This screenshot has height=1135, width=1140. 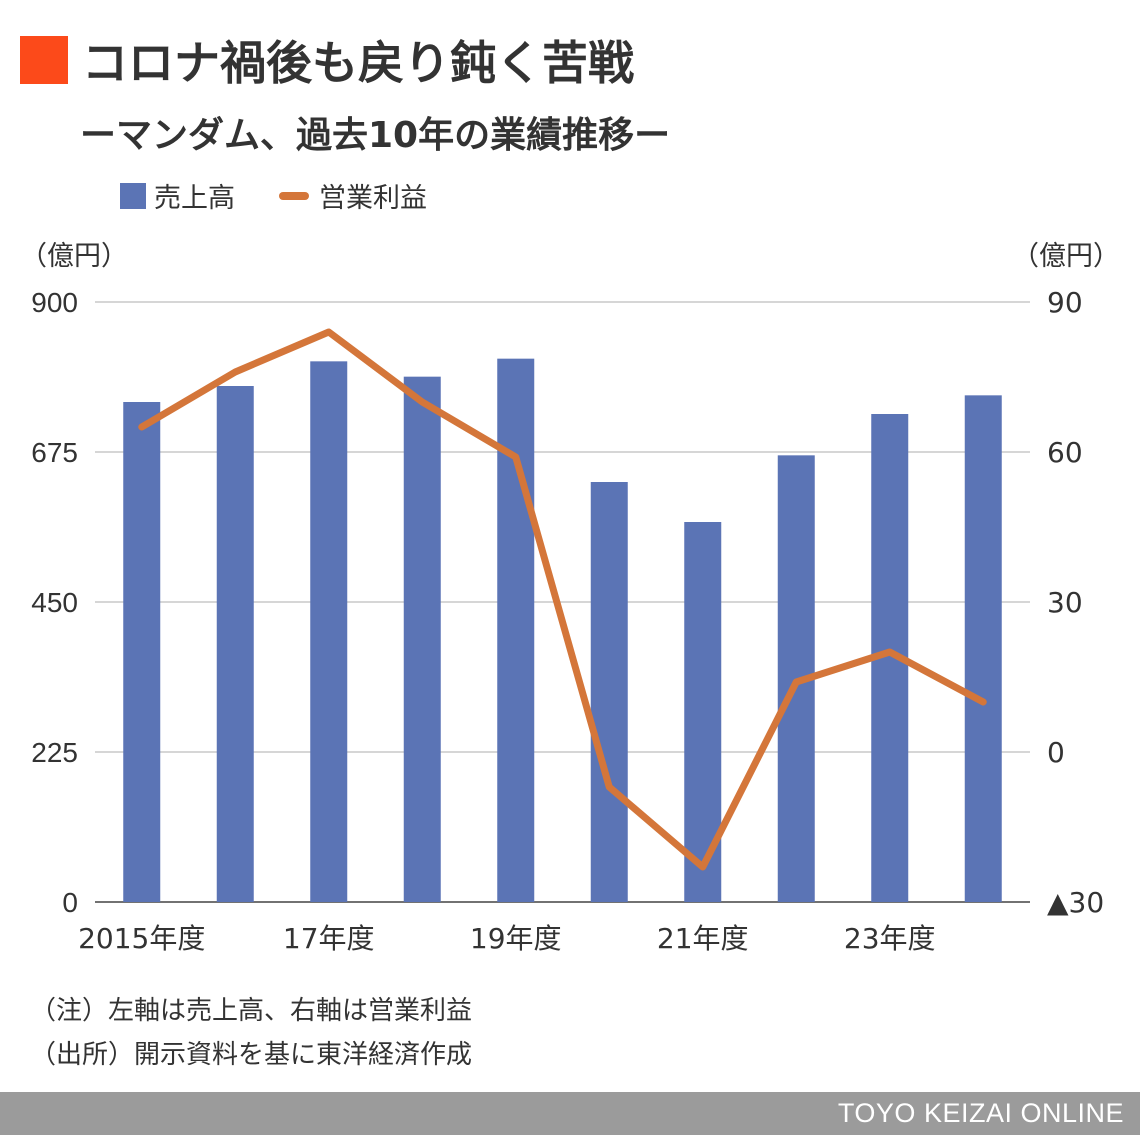 What do you see at coordinates (329, 938) in the screenshot?
I see `x-tick-label: 17年度` at bounding box center [329, 938].